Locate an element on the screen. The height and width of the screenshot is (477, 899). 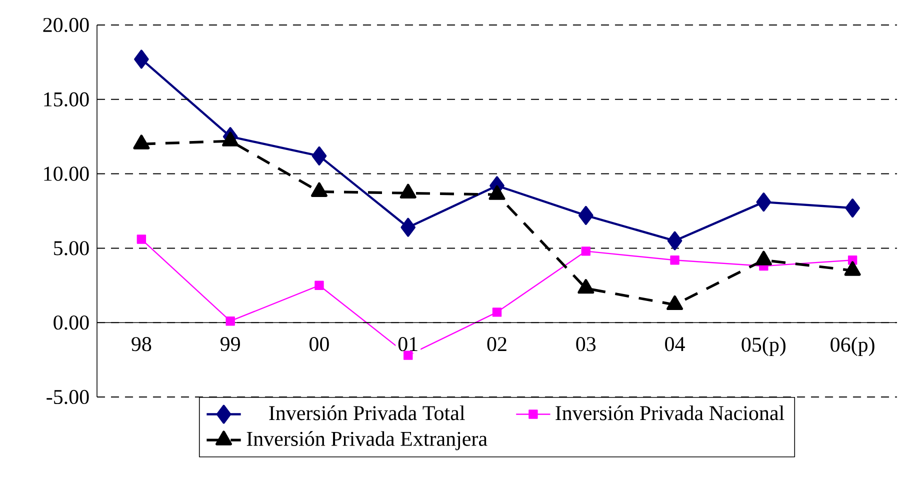
x-tick-label: 99 is located at coordinates (230, 344).